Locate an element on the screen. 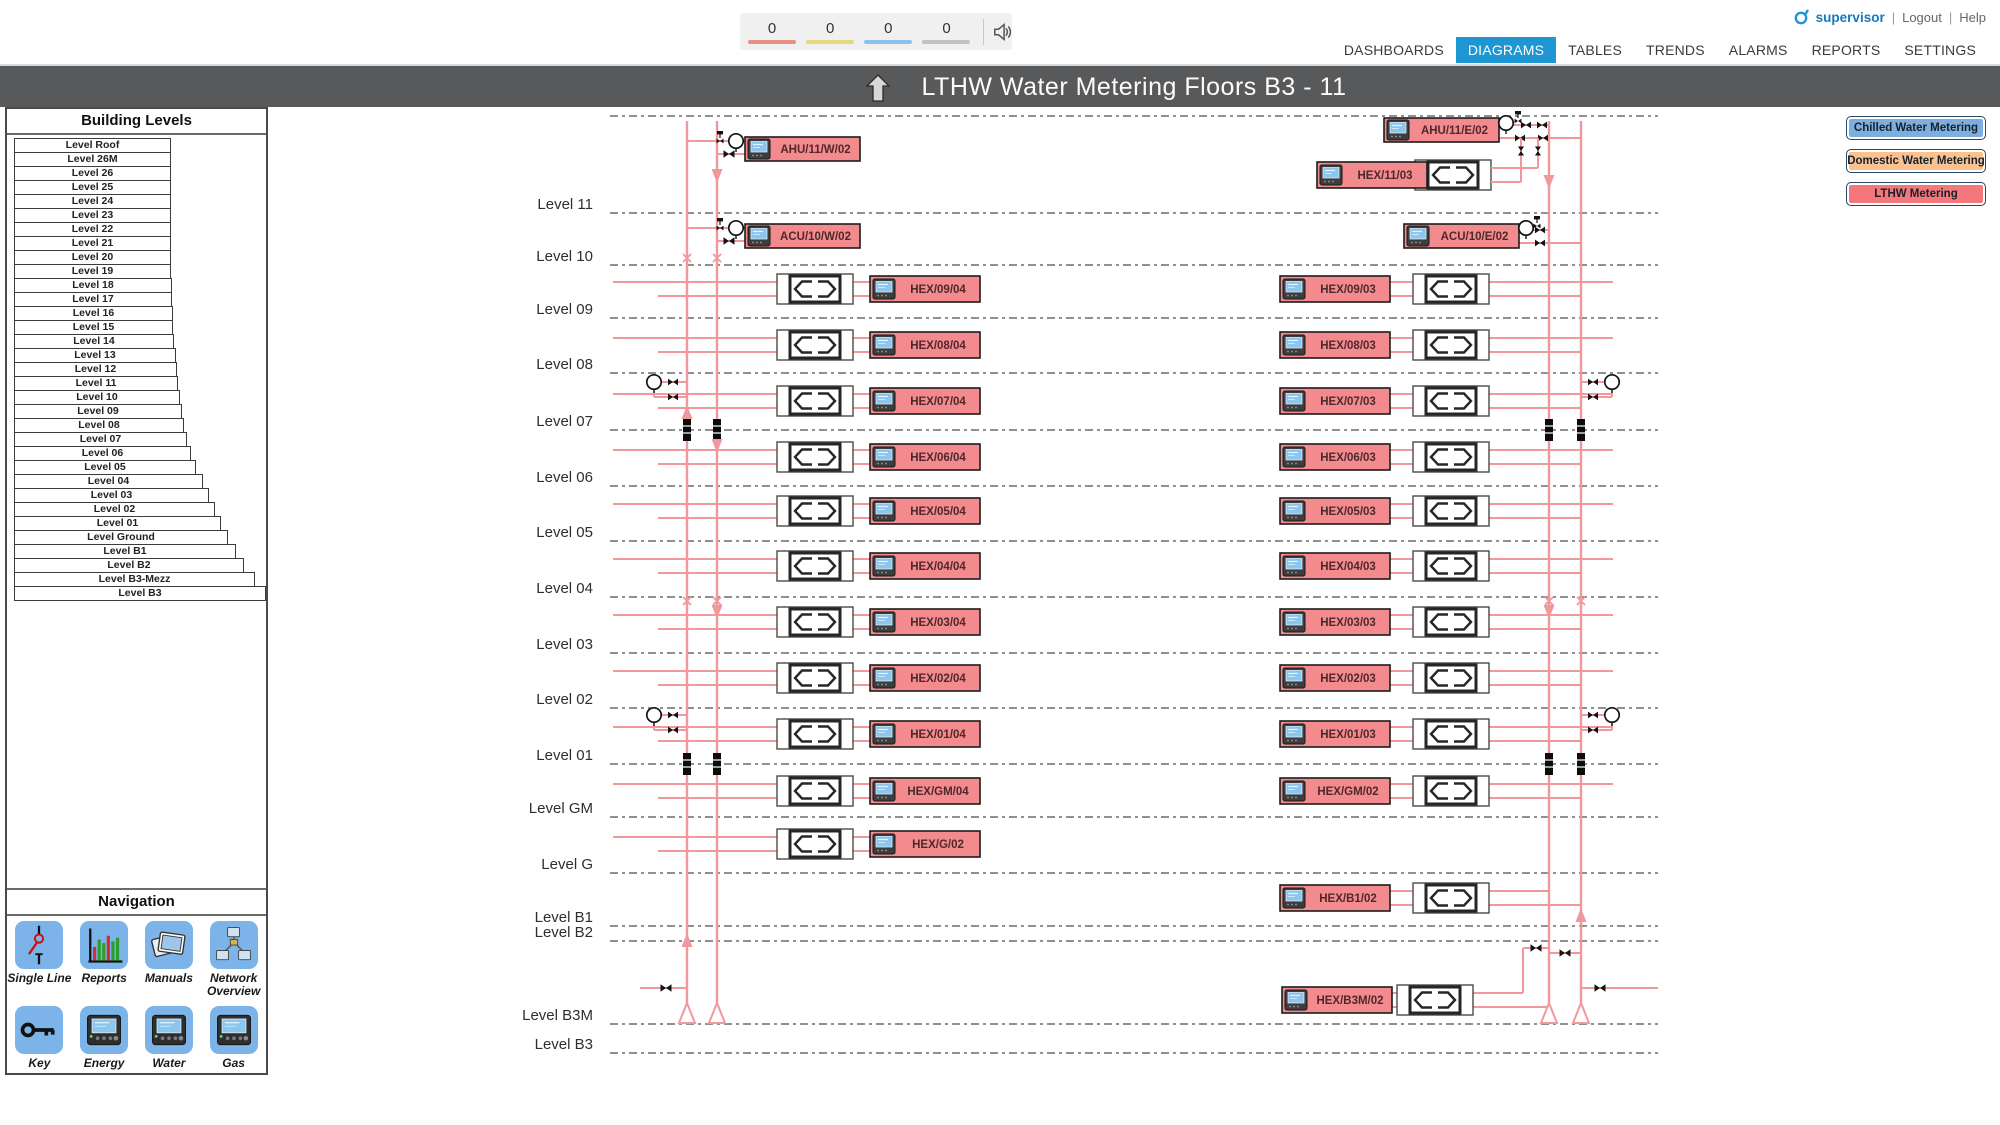  unit-label-hex-06-04: HEX/06/04 is located at coordinates (925, 457).